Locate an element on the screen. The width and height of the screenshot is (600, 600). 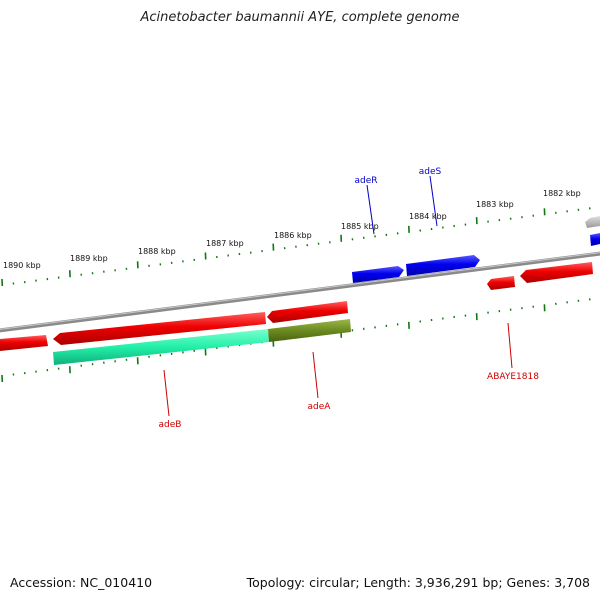
adeR-callout-line is located at coordinates (370, 209).